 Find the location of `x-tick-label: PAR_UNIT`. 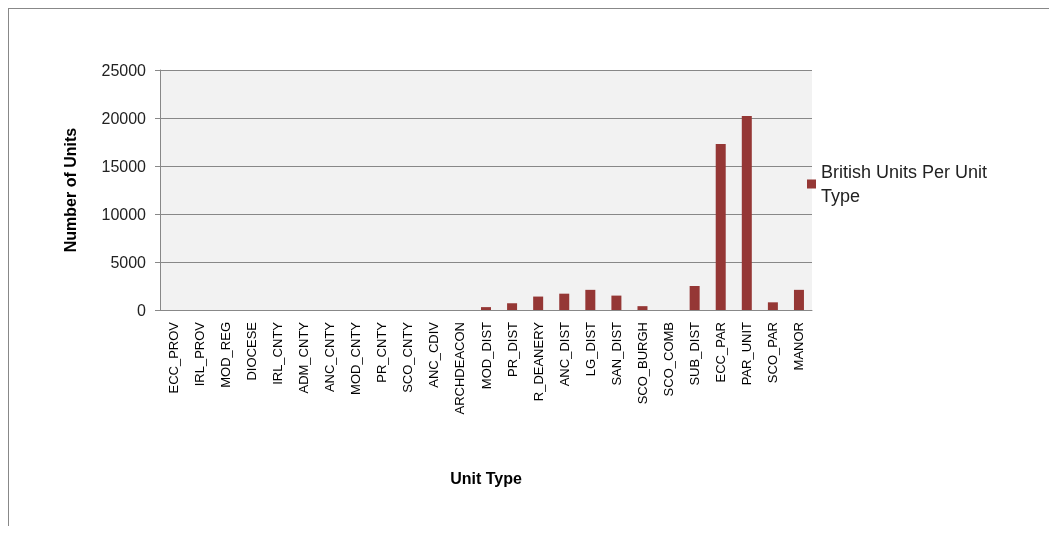

x-tick-label: PAR_UNIT is located at coordinates (747, 353).